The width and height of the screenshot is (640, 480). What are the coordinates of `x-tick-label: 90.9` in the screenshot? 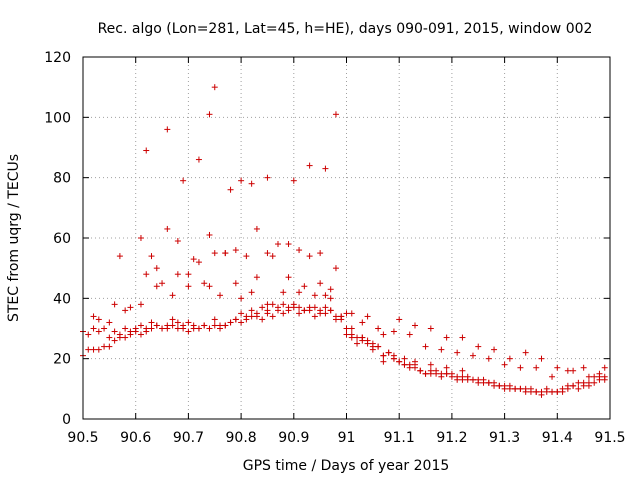 It's located at (293, 438).